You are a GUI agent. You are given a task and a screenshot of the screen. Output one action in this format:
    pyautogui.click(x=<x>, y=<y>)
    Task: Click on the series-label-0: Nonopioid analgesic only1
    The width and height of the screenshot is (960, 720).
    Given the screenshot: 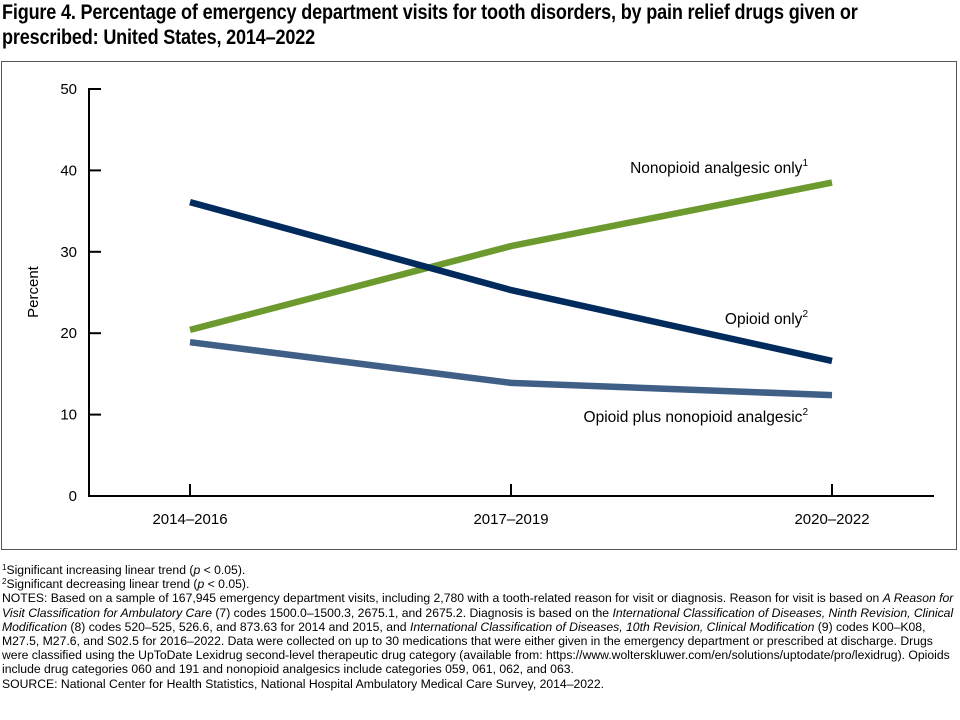 What is the action you would take?
    pyautogui.click(x=719, y=167)
    